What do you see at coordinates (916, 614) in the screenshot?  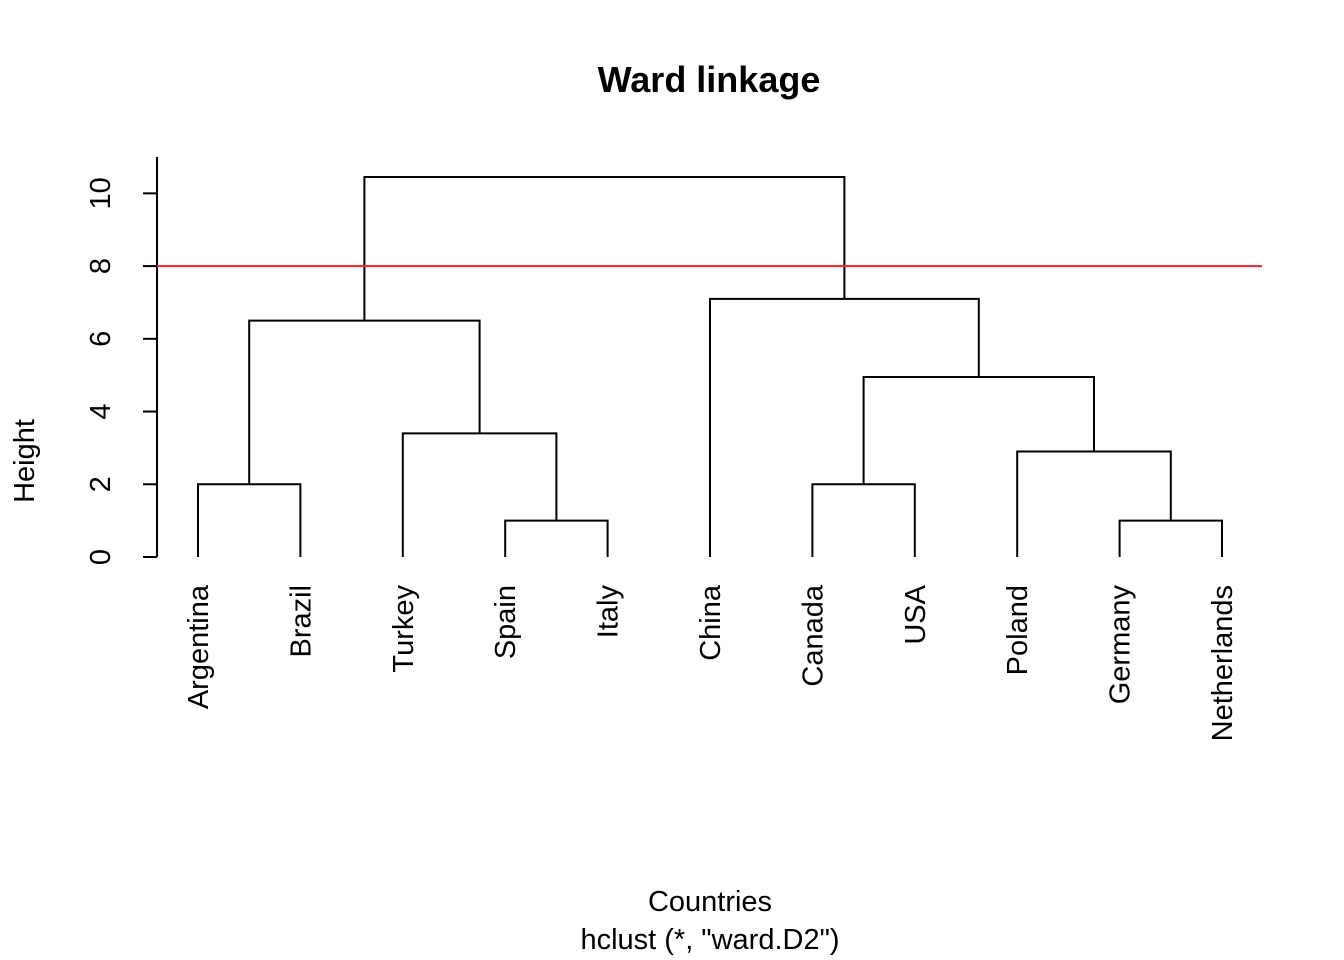 I see `leaf-label-usa: USA` at bounding box center [916, 614].